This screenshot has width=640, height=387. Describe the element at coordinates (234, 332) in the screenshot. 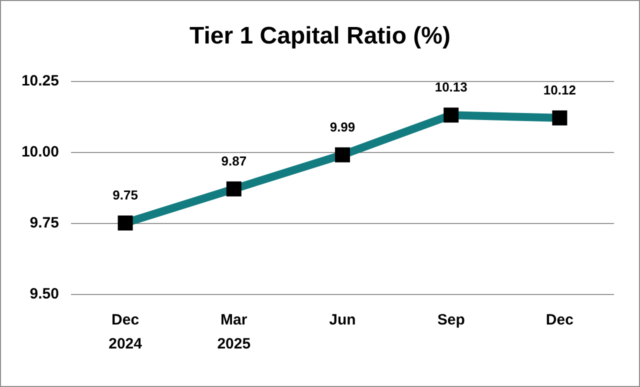

I see `x-tick-label: Mar 2025` at that location.